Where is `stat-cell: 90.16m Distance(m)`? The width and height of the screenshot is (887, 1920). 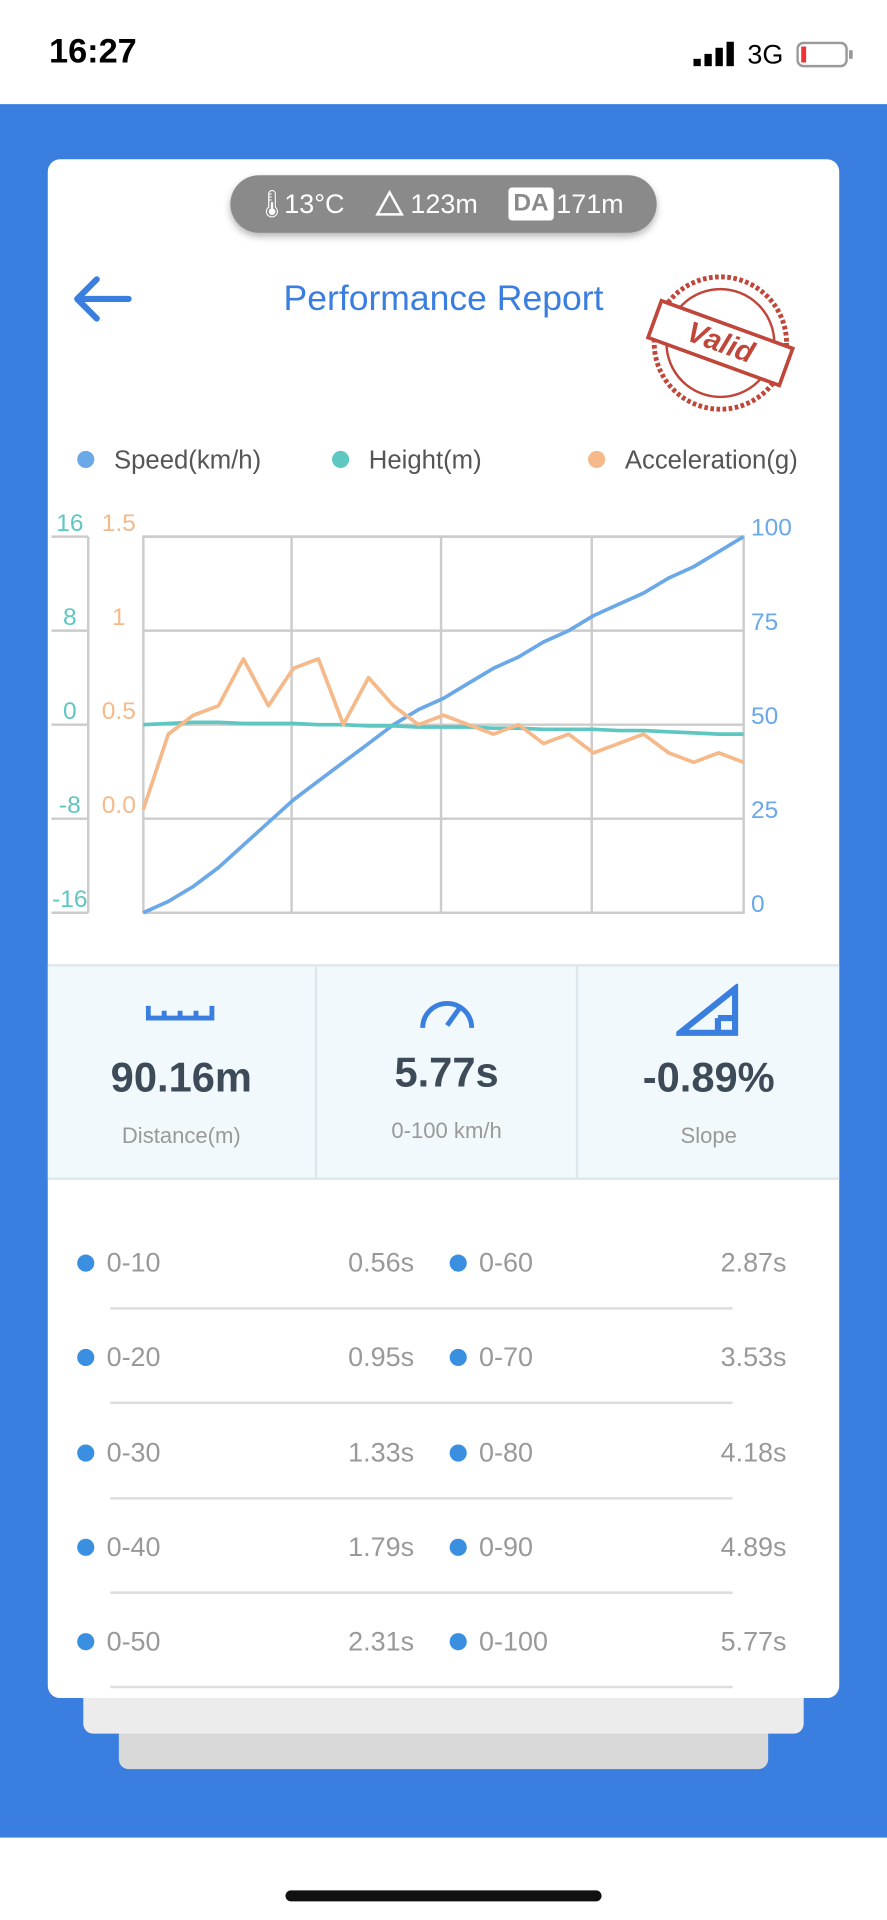 stat-cell: 90.16m Distance(m) is located at coordinates (183, 1072).